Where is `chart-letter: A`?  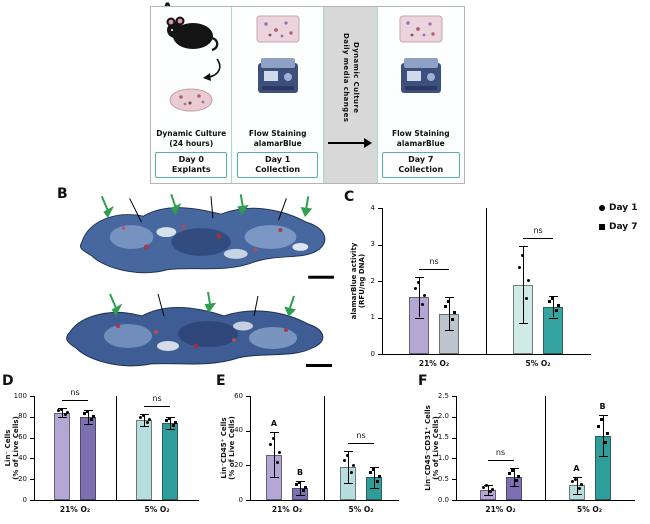 chart-letter: A is located at coordinates (576, 469).